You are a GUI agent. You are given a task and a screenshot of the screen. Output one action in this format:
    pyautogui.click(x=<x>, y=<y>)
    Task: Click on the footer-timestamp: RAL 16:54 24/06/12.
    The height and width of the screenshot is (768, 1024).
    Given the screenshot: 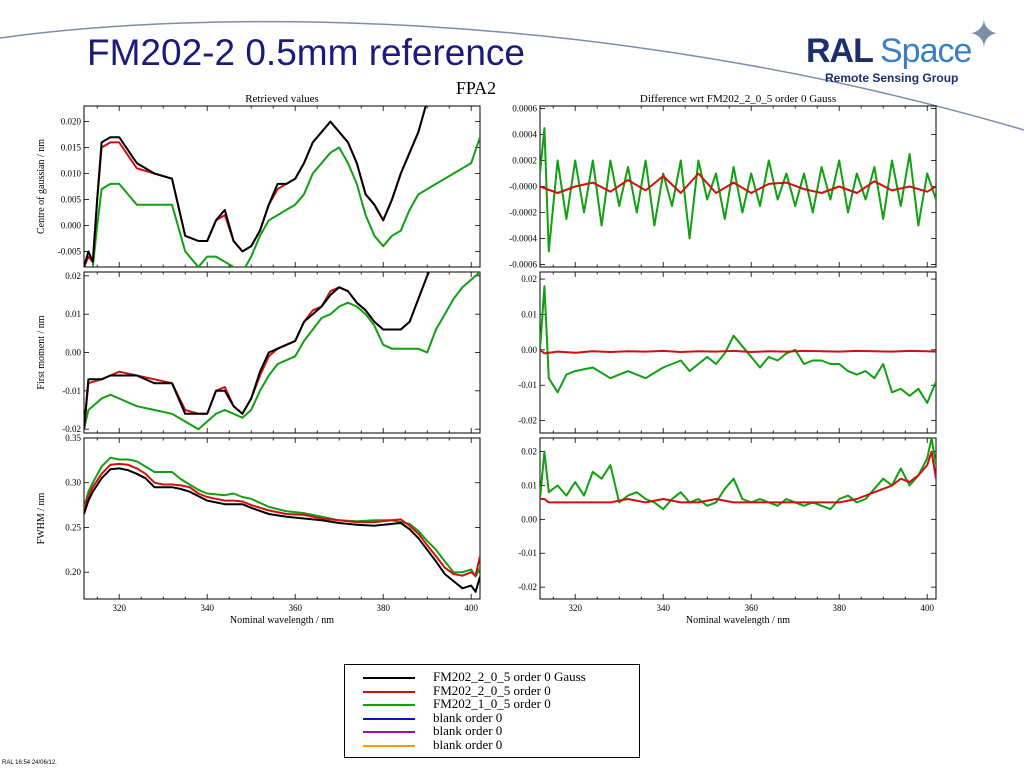 What is the action you would take?
    pyautogui.click(x=29, y=763)
    